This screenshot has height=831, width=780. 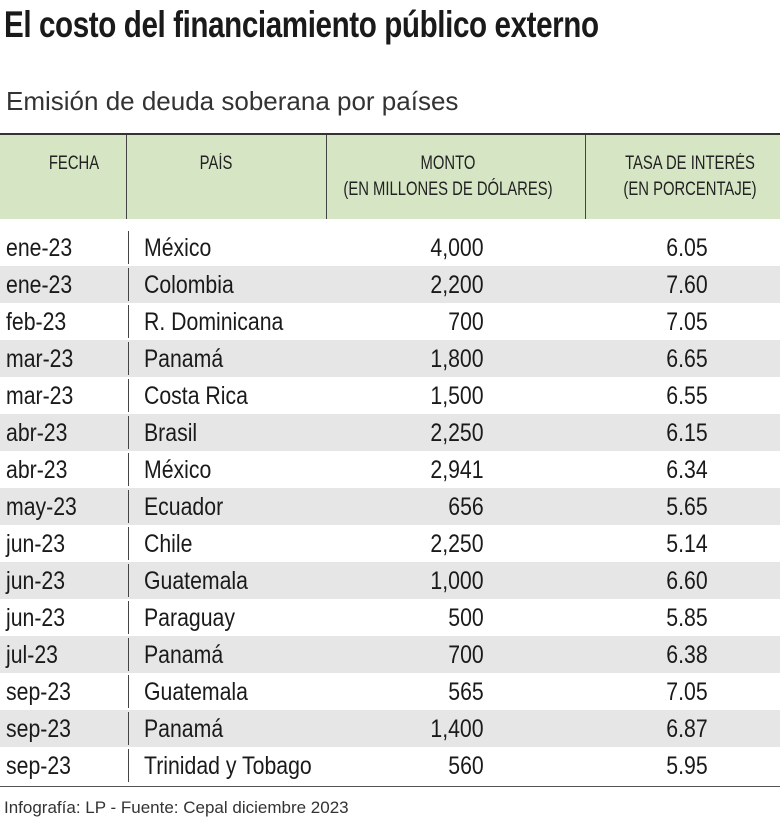 What do you see at coordinates (687, 396) in the screenshot?
I see `table-cell: 6.55` at bounding box center [687, 396].